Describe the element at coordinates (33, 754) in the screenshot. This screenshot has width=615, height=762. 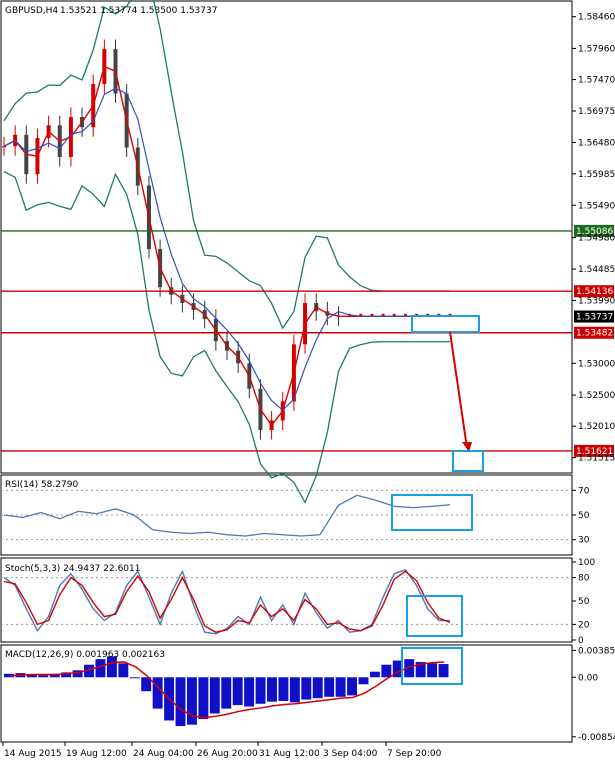
I see `time-tick-label: 14 Aug 2015` at that location.